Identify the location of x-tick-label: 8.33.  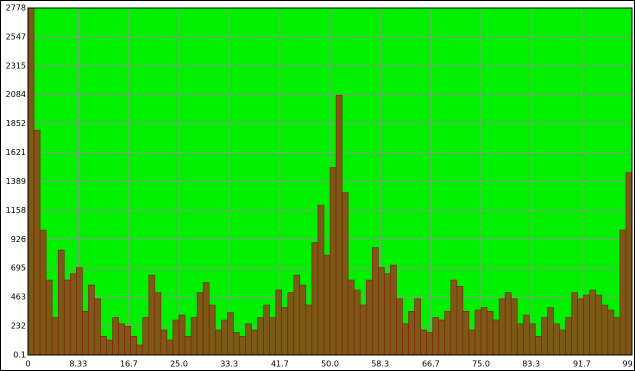
(78, 364).